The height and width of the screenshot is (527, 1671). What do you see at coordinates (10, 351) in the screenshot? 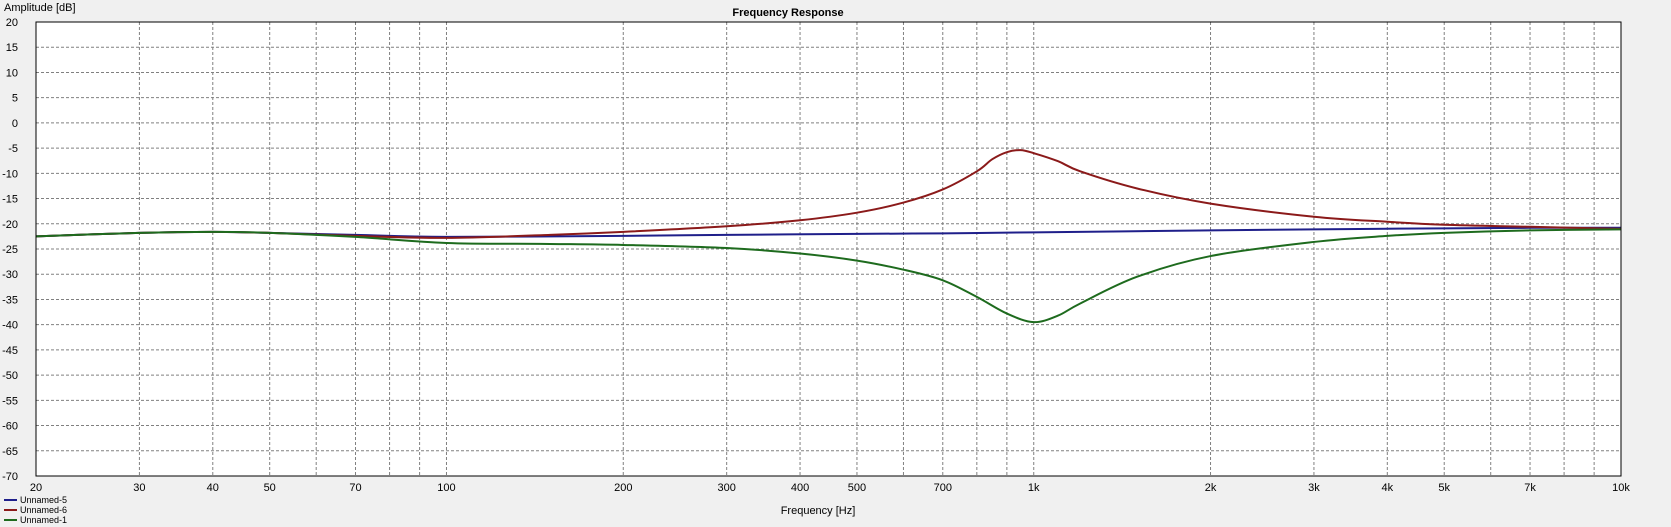
I see `y-tick-label: -45` at bounding box center [10, 351].